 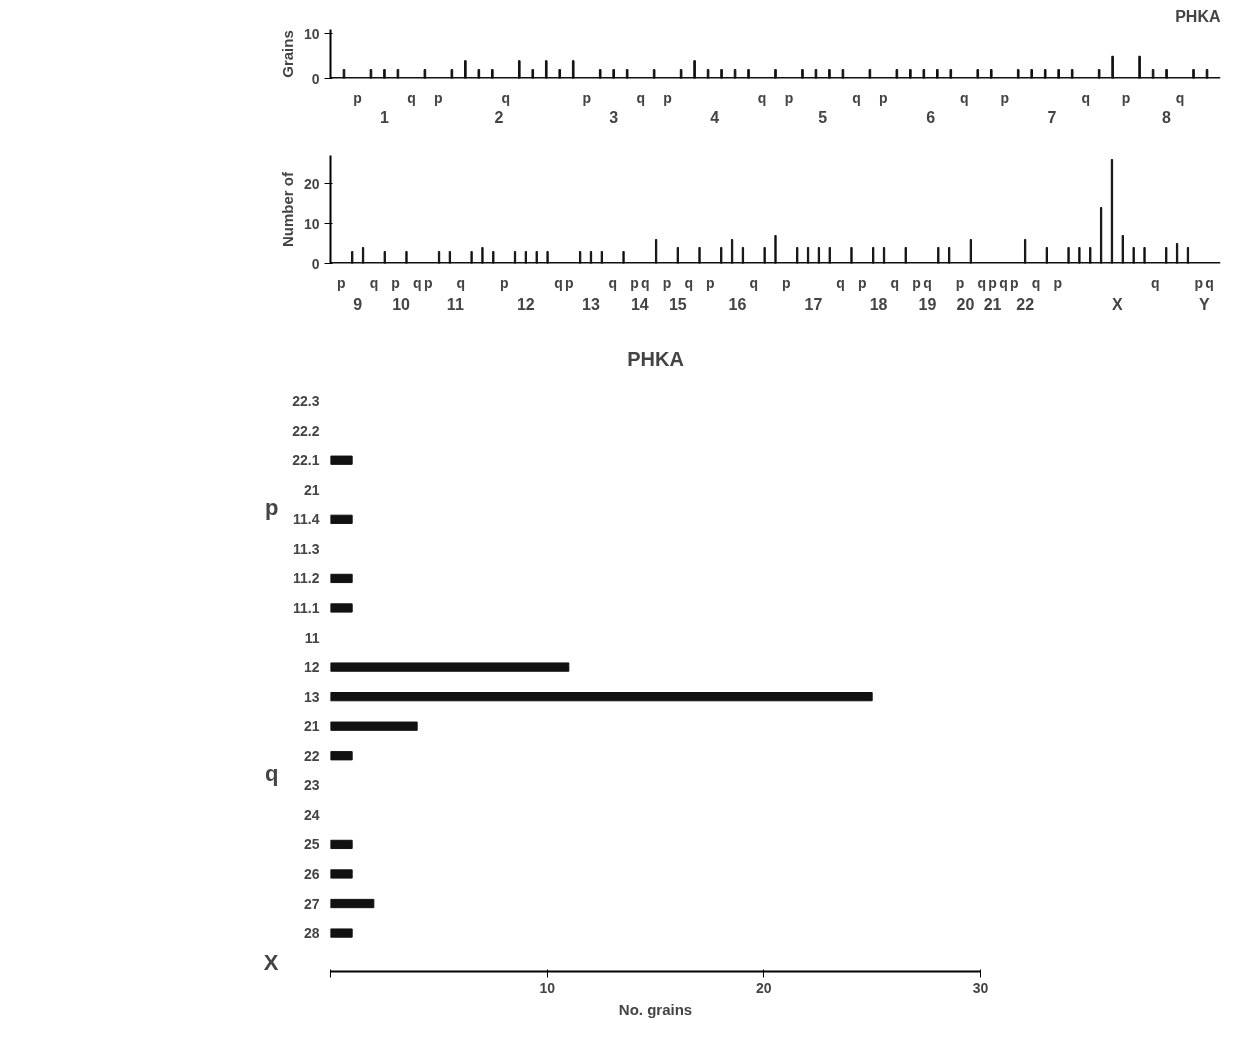 What do you see at coordinates (311, 903) in the screenshot?
I see `y-tick-label: 27` at bounding box center [311, 903].